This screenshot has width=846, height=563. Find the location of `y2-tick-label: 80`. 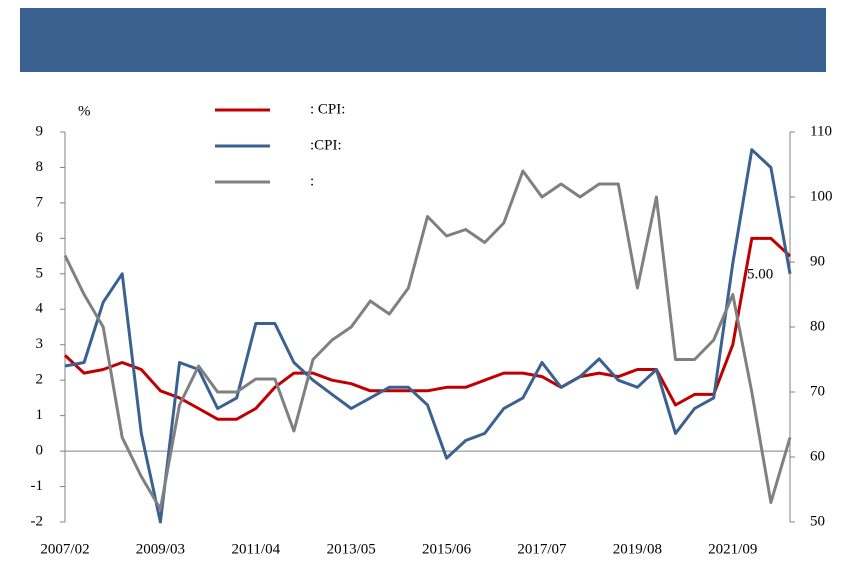

y2-tick-label: 80 is located at coordinates (817, 326).